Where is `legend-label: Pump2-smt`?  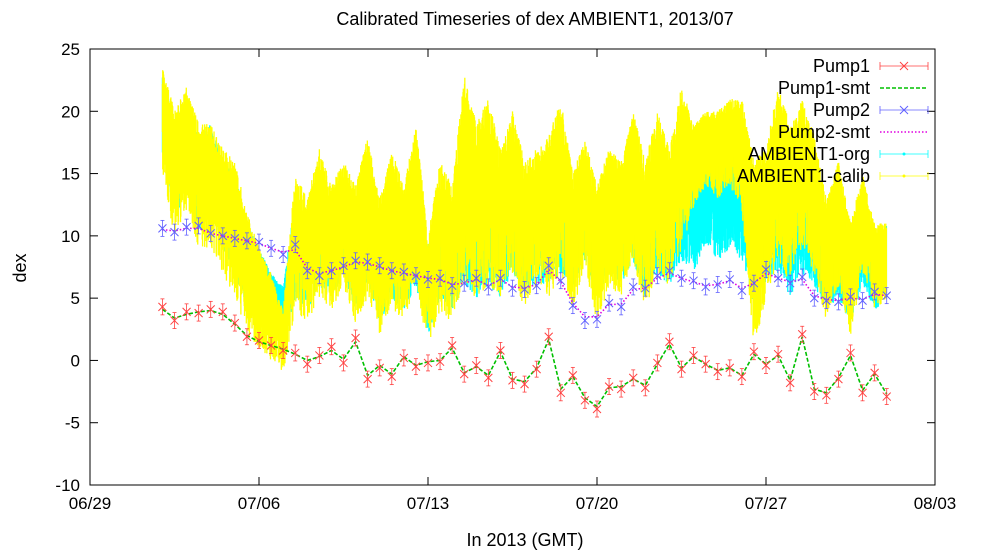
legend-label: Pump2-smt is located at coordinates (824, 132).